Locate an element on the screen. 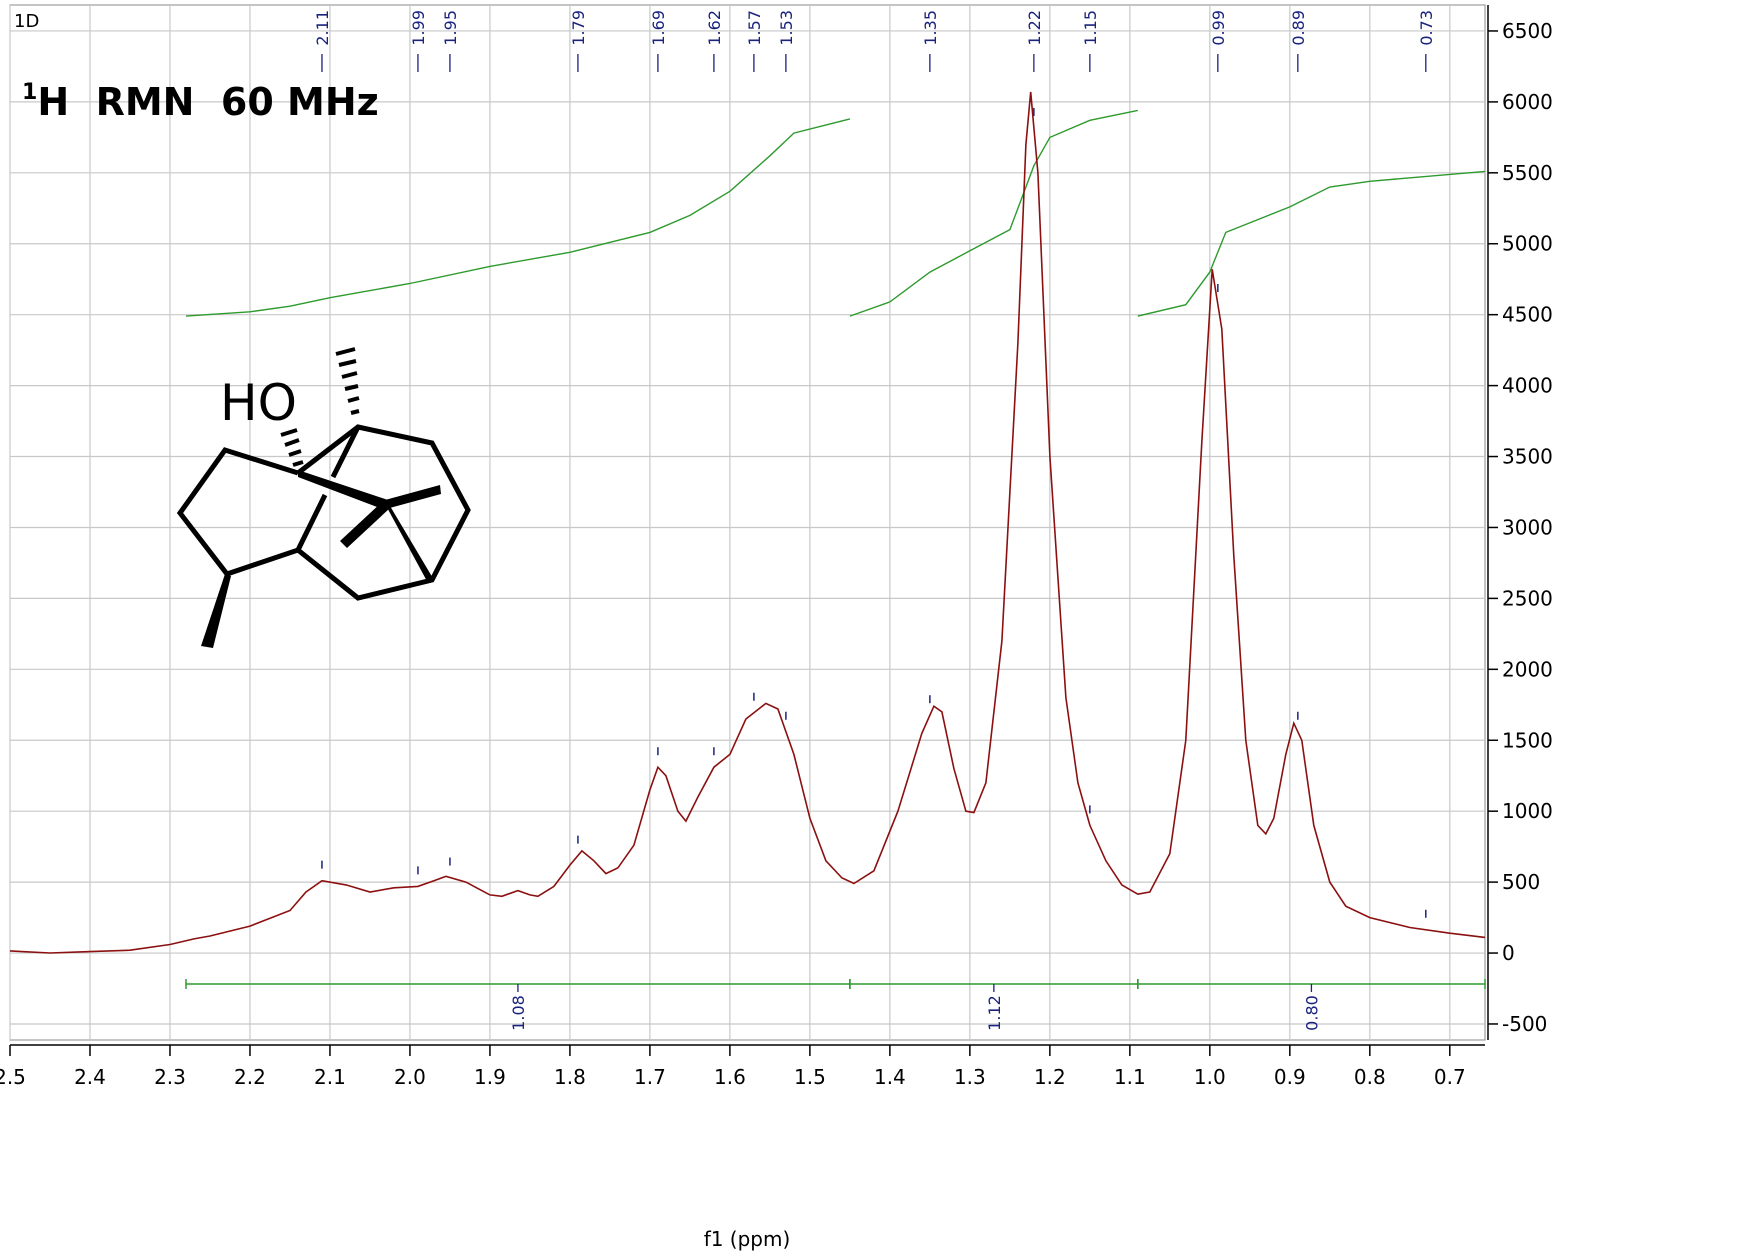 Image resolution: width=1764 pixels, height=1255 pixels. x-tick-label: 1.5 is located at coordinates (810, 1077).